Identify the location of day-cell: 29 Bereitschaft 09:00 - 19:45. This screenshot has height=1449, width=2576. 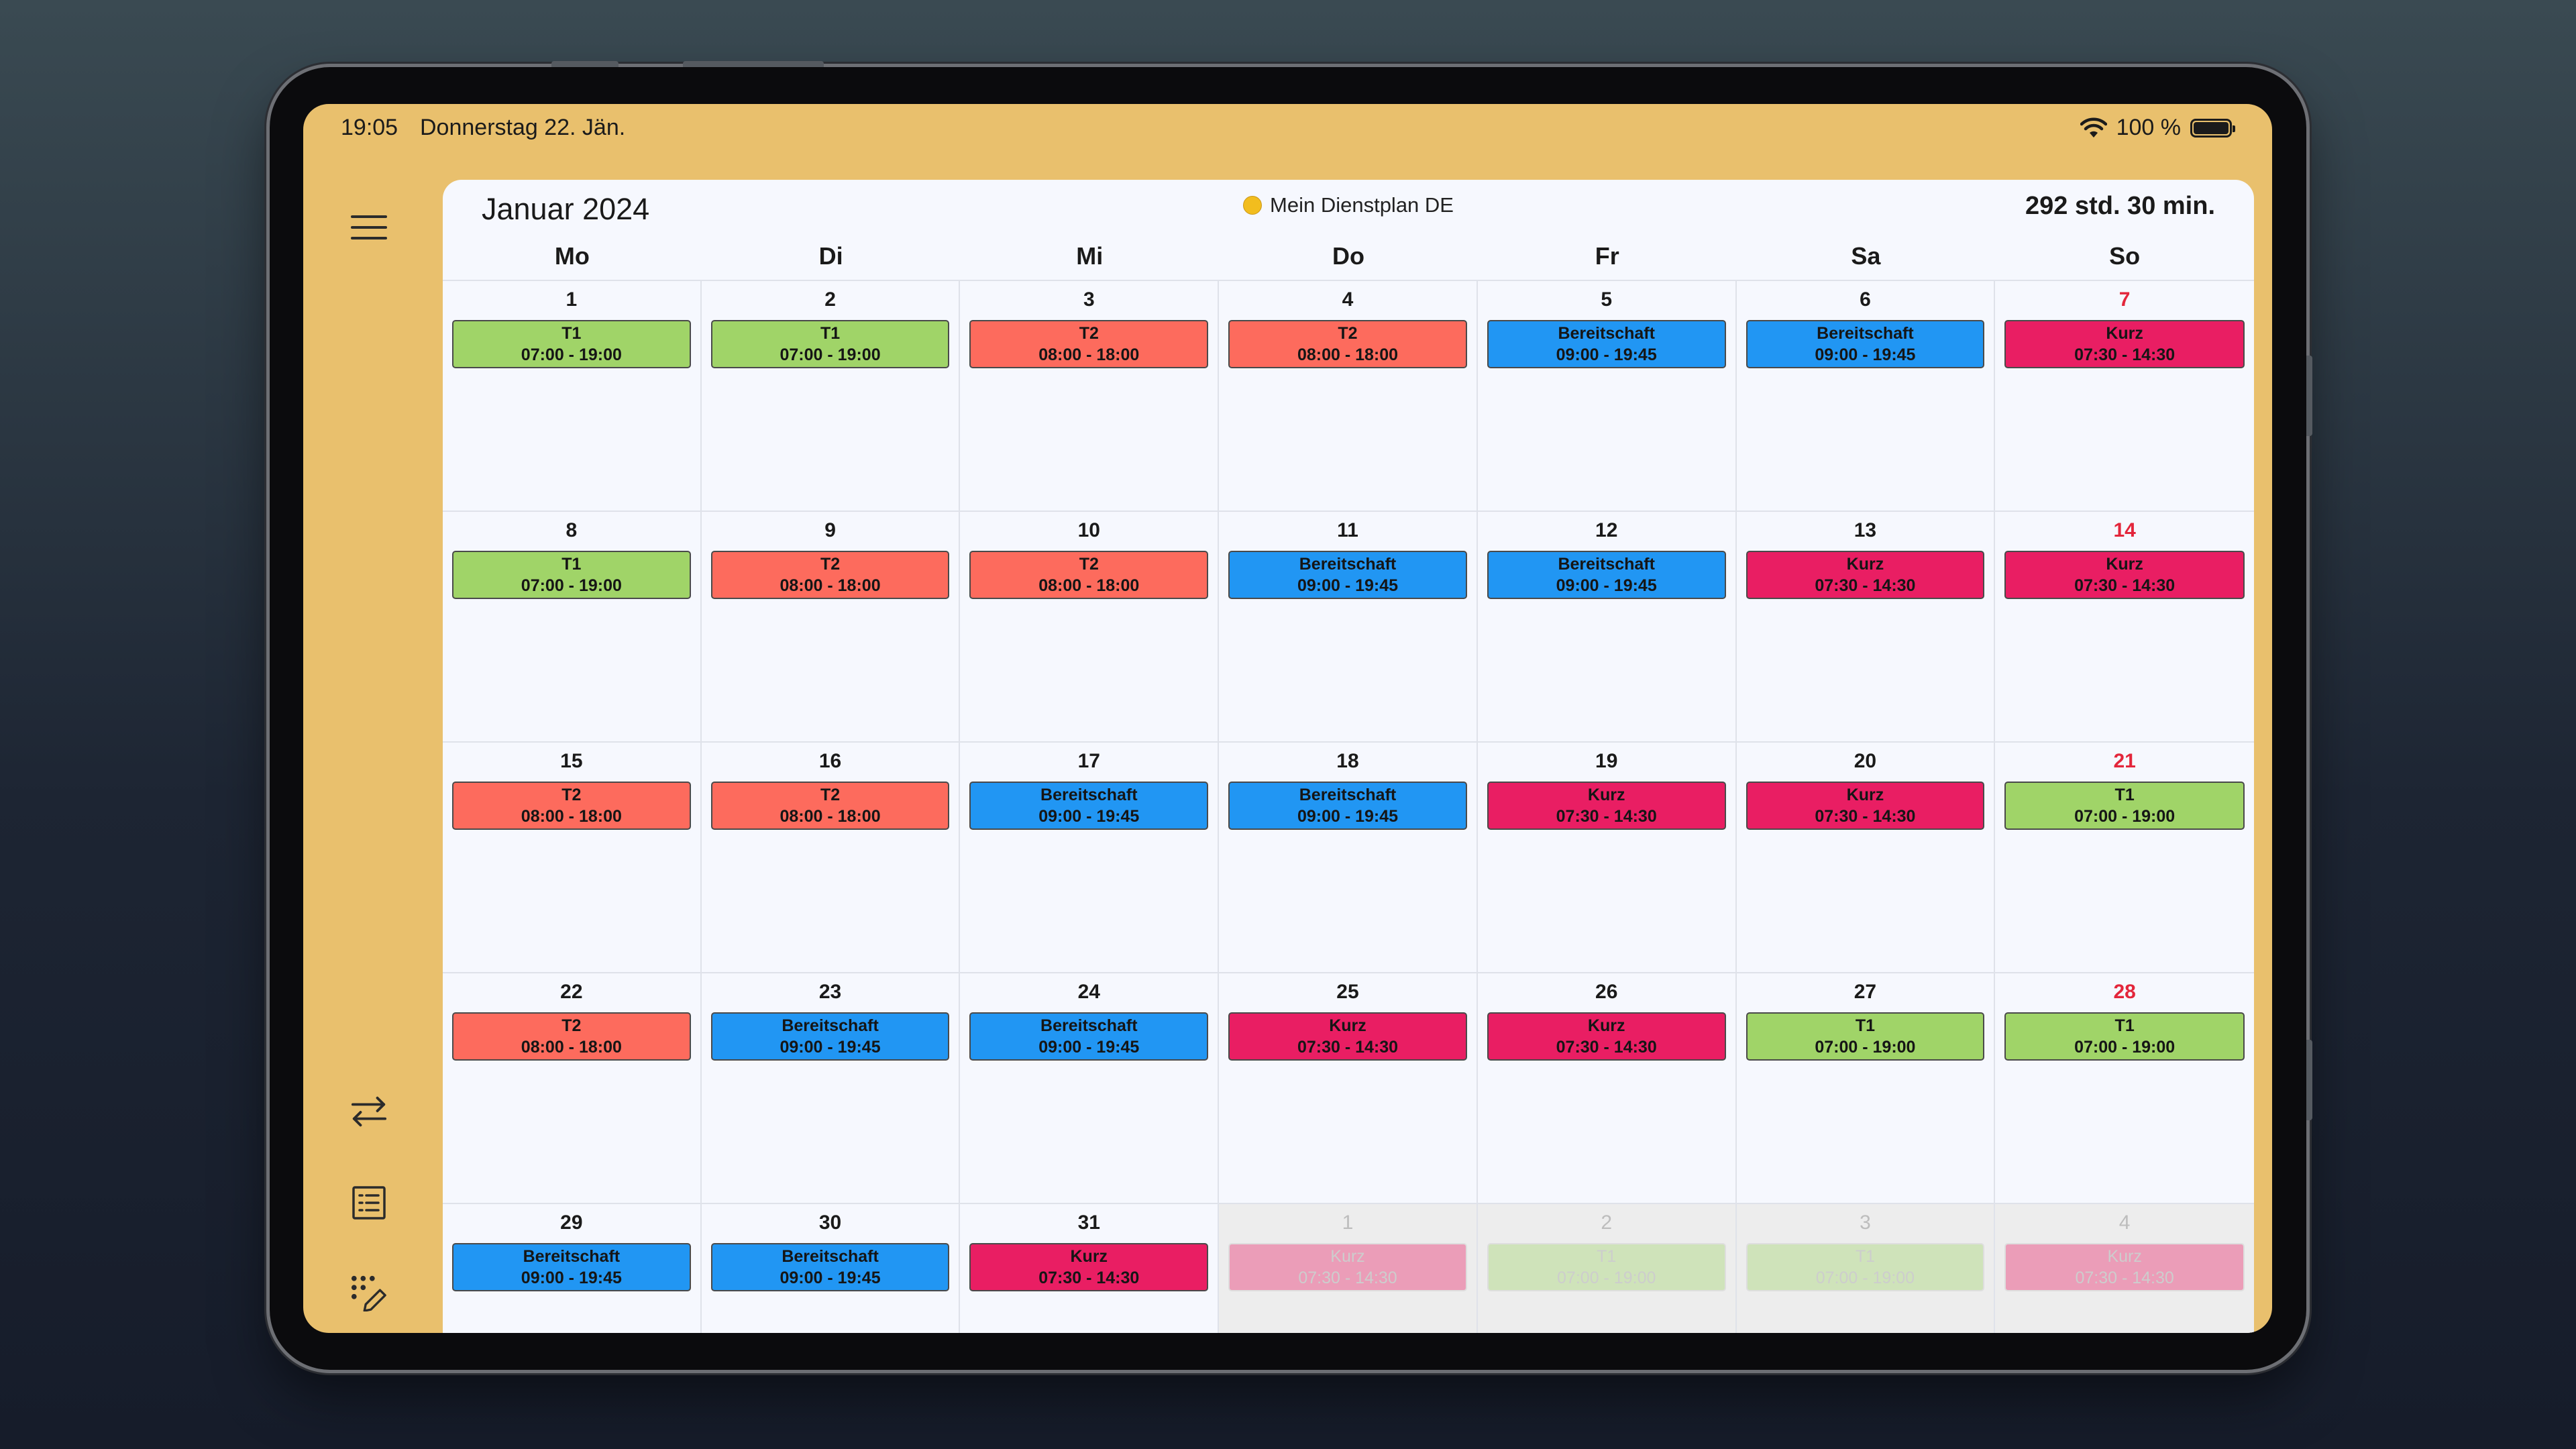
(572, 1268).